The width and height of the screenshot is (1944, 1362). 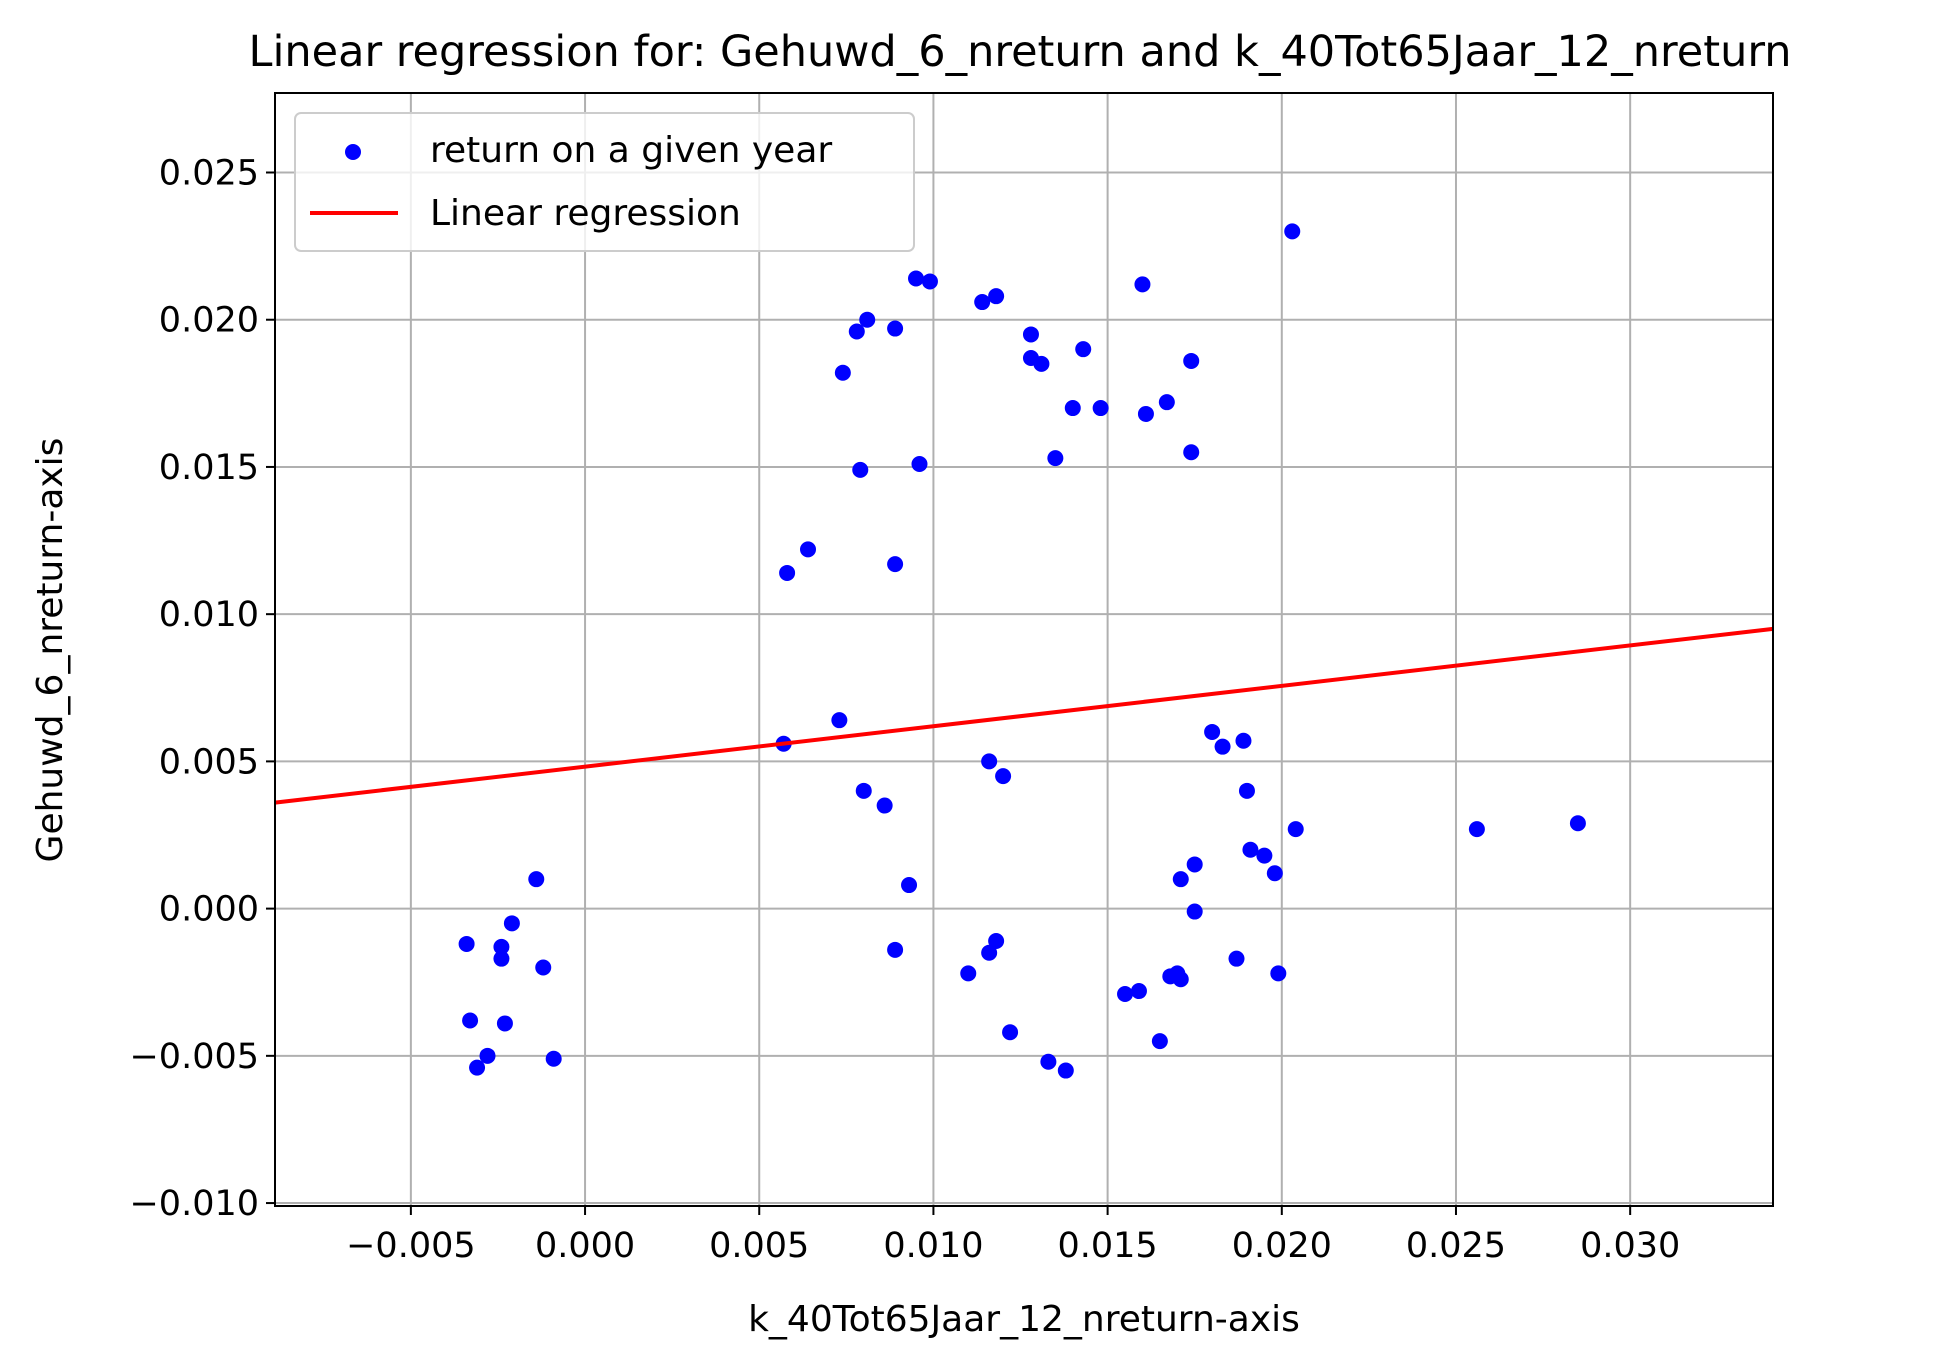 What do you see at coordinates (209, 321) in the screenshot?
I see `y-tick-label: 0.020` at bounding box center [209, 321].